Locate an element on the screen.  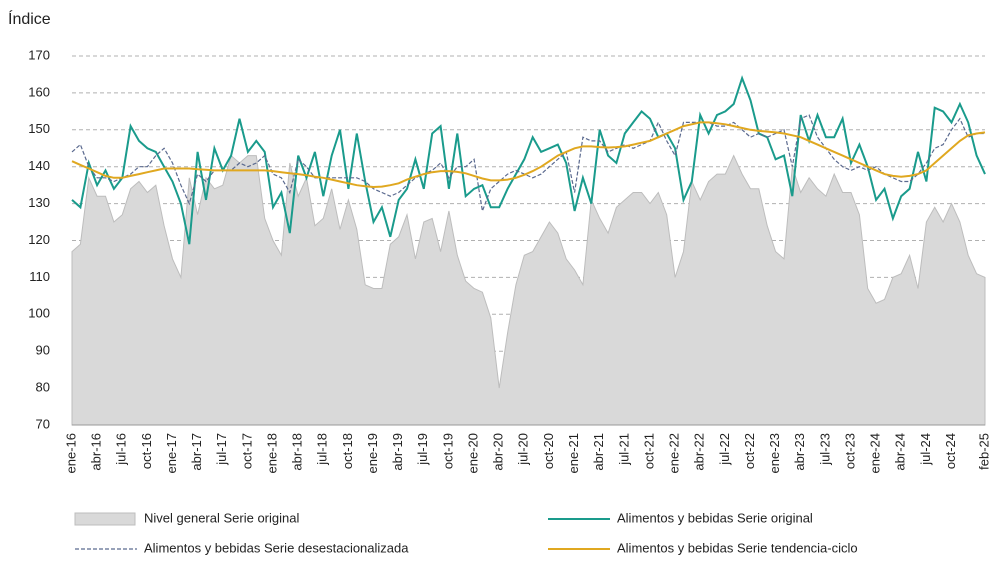
y-tick-label: 170 is located at coordinates (39, 54).